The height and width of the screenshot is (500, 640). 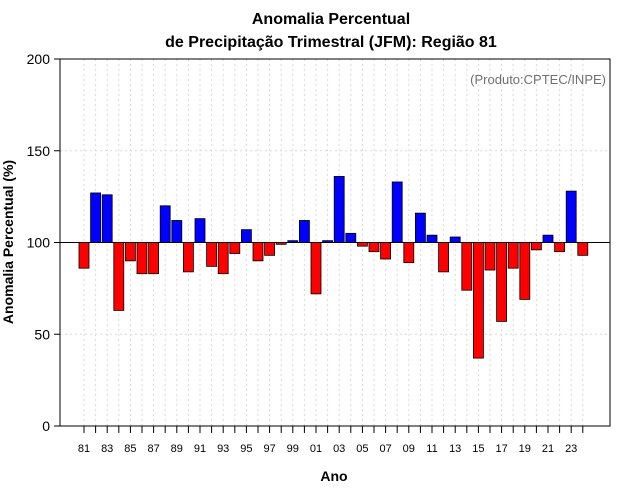 I want to click on bar-2010, so click(x=420, y=227).